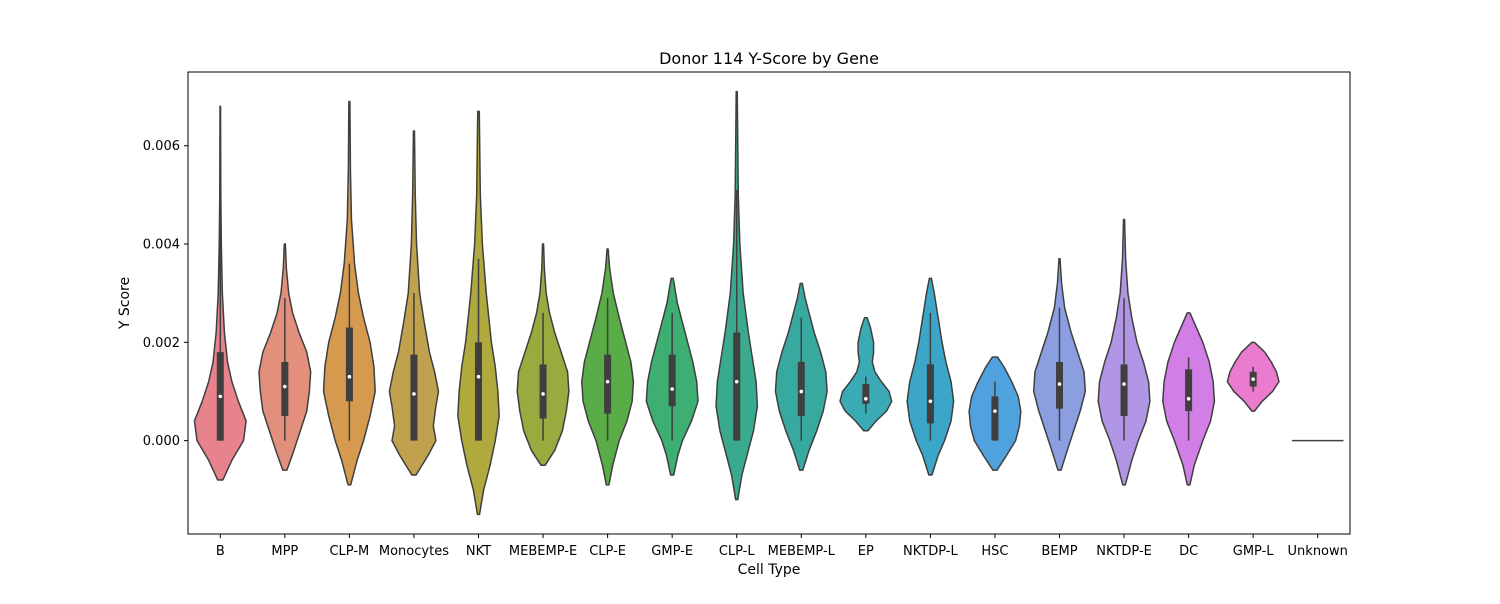 Image resolution: width=1500 pixels, height=604 pixels. I want to click on violin-nktdp-e, so click(1124, 352).